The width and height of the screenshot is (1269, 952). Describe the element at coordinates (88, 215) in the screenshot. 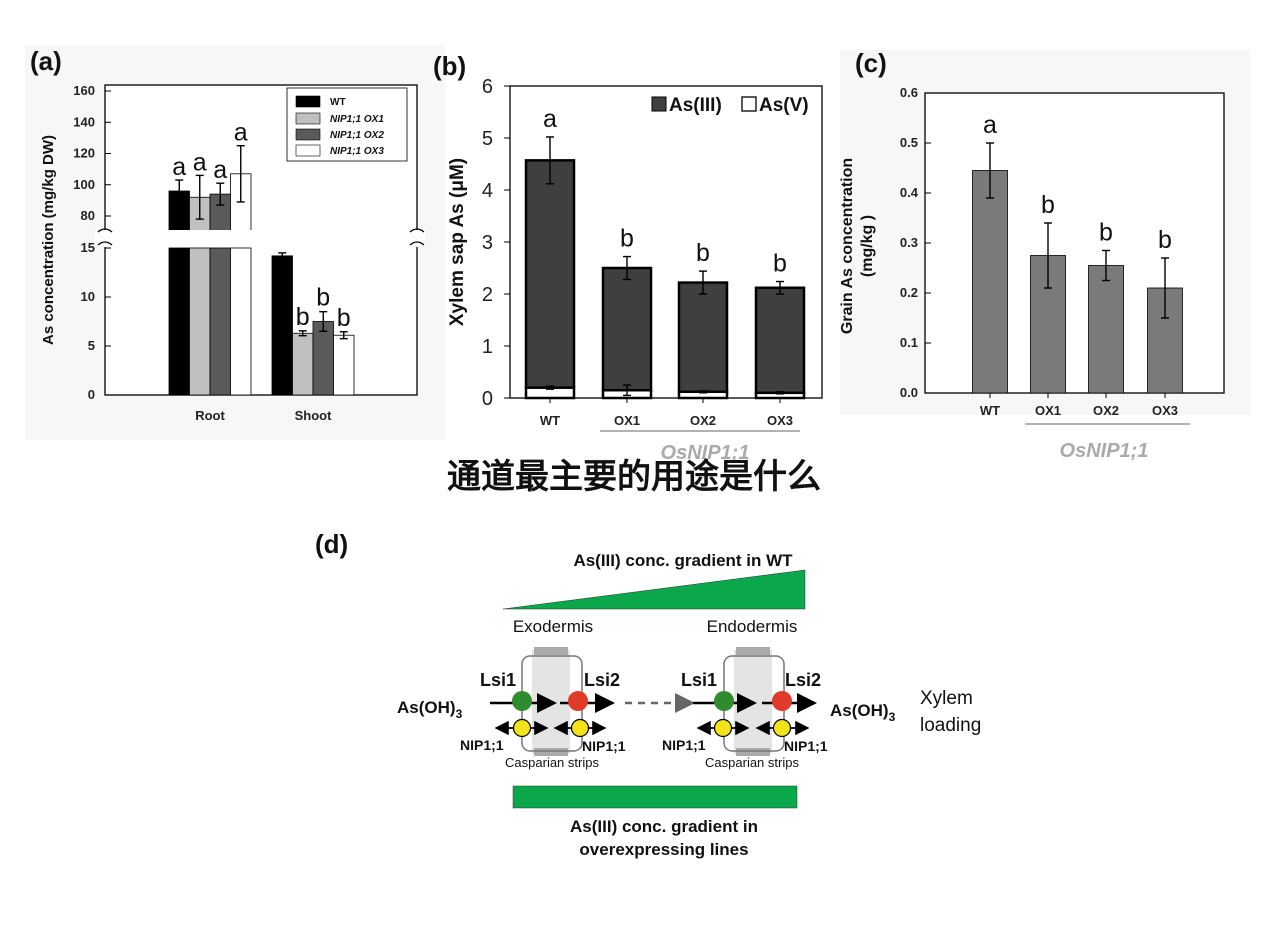

I see `ytick-a-upper-80: 80` at that location.